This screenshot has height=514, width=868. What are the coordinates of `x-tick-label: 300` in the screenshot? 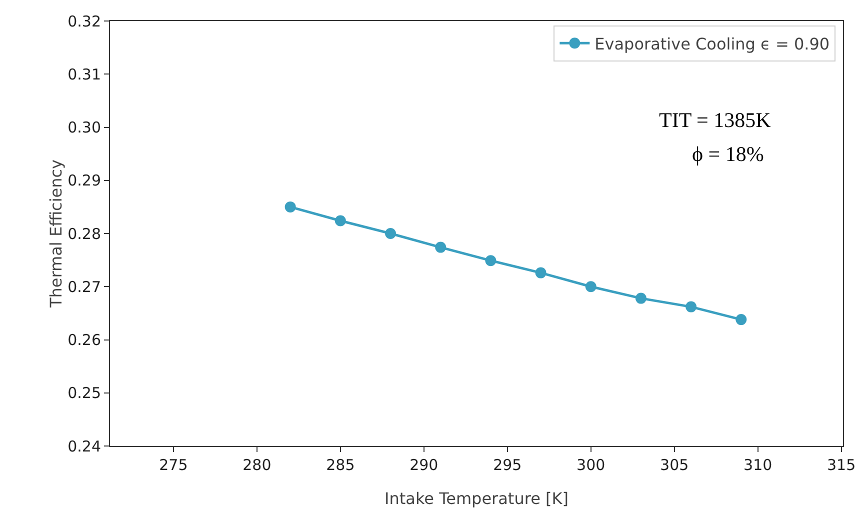 It's located at (591, 465).